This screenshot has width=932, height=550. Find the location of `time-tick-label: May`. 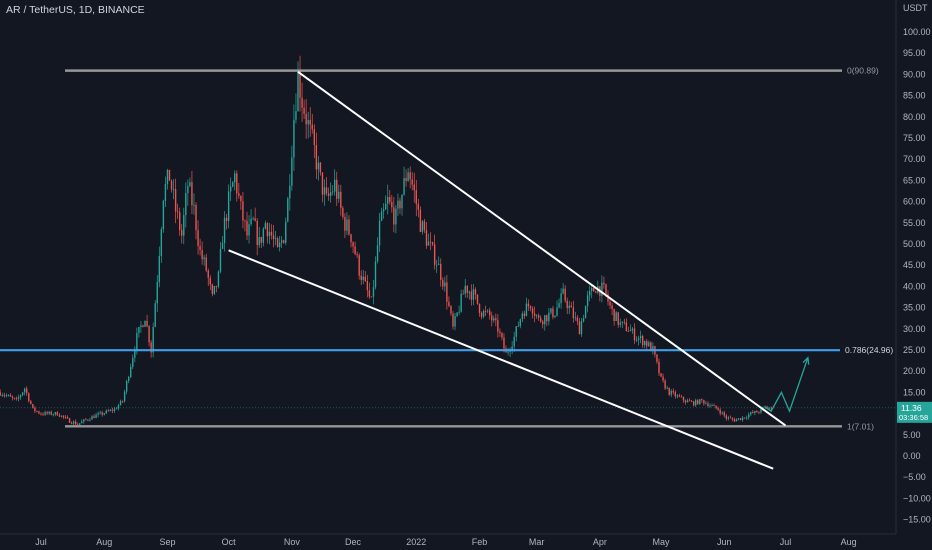

time-tick-label: May is located at coordinates (662, 542).